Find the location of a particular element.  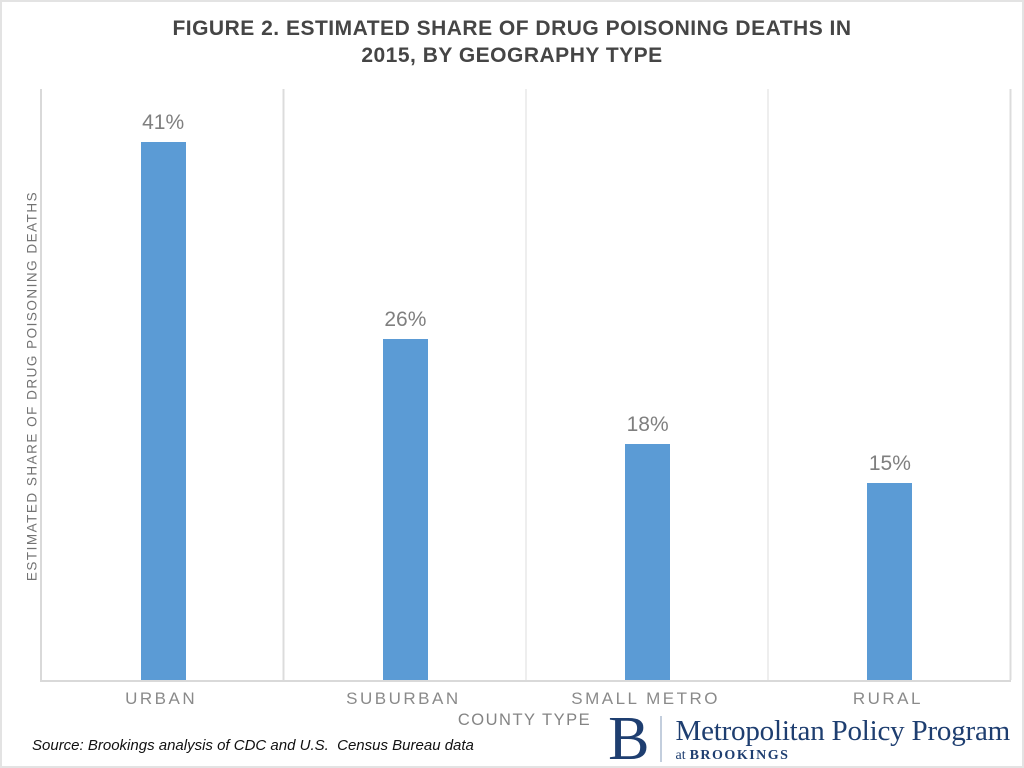

data-label-urban: 41% is located at coordinates (163, 122).